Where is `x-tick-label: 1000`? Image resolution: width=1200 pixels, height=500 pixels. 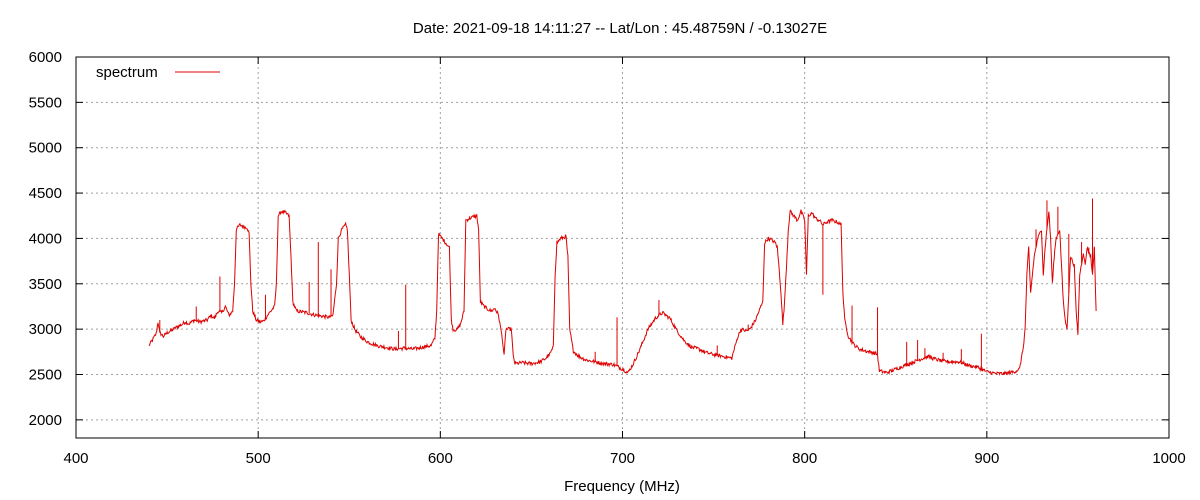 x-tick-label: 1000 is located at coordinates (1168, 458).